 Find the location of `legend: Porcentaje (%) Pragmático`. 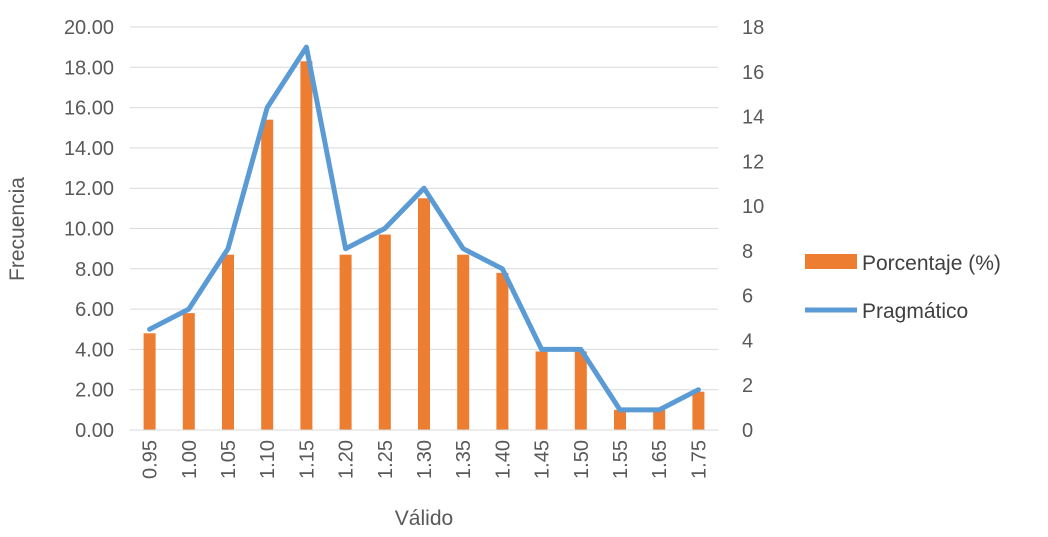

legend: Porcentaje (%) Pragmático is located at coordinates (903, 287).